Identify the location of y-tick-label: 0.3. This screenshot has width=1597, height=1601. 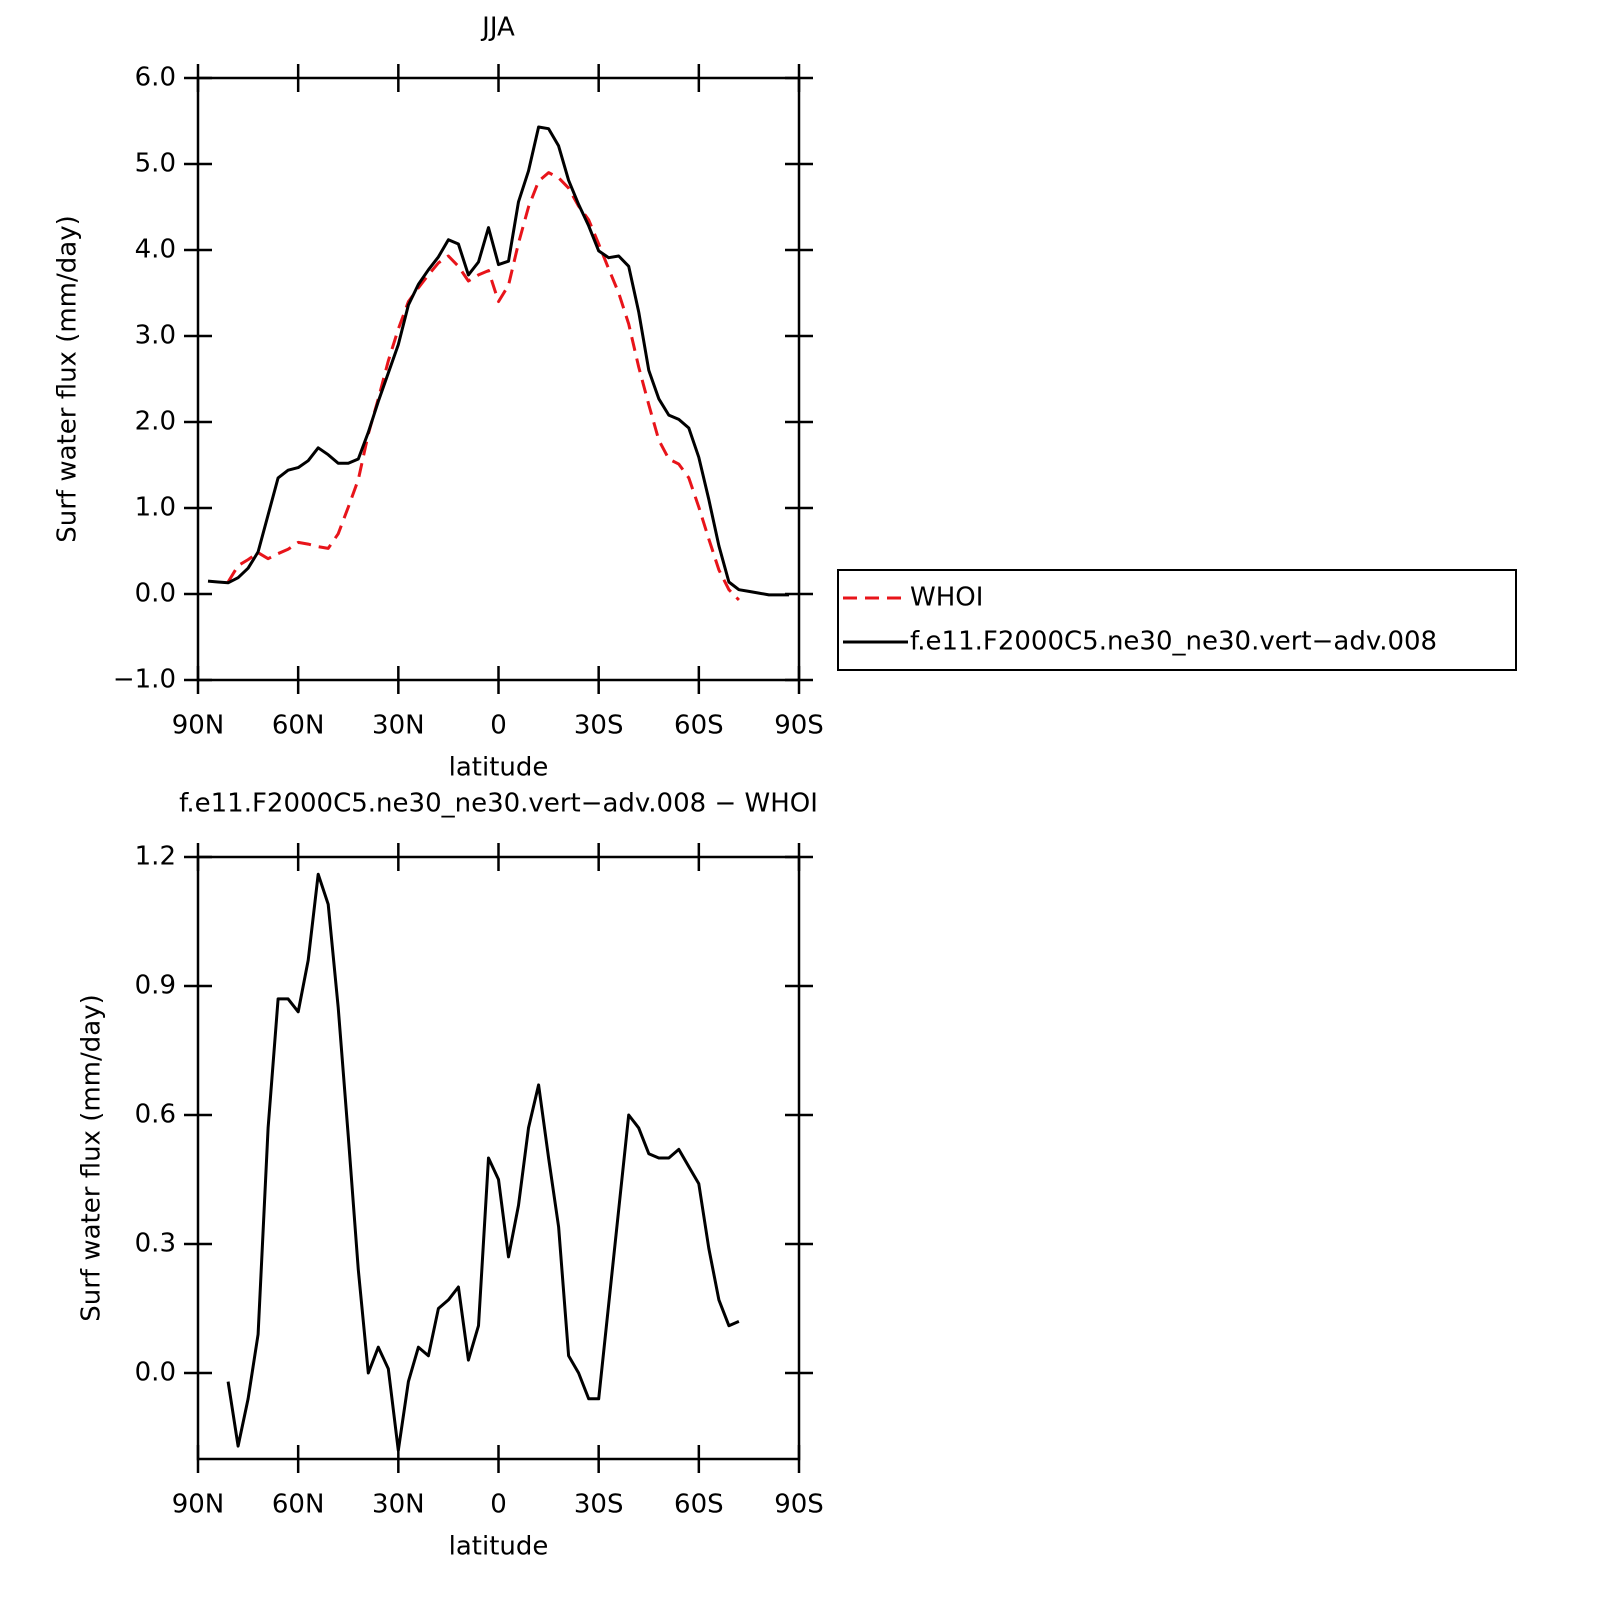
(155, 1244).